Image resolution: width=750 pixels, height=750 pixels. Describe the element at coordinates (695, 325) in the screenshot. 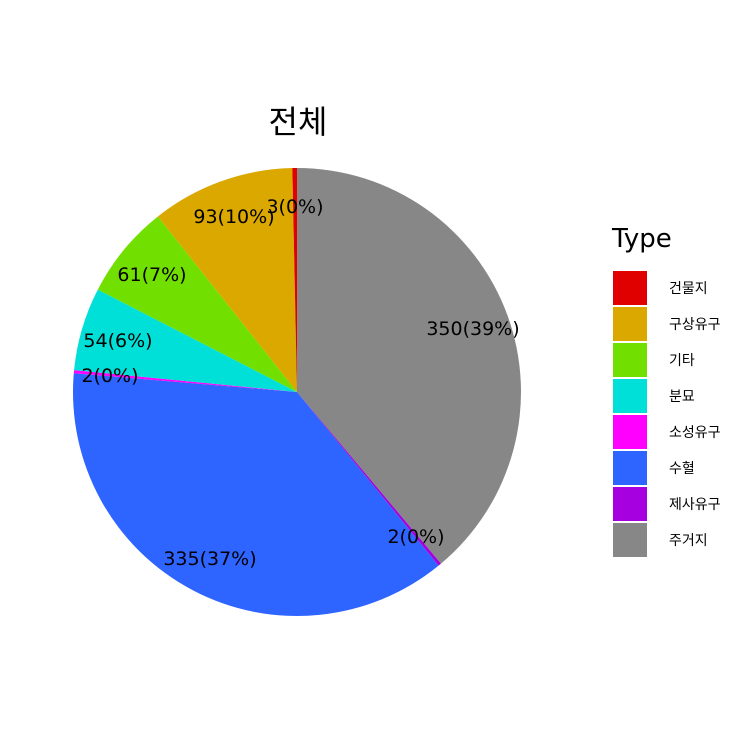

I see `legend-label: 구상유구` at that location.